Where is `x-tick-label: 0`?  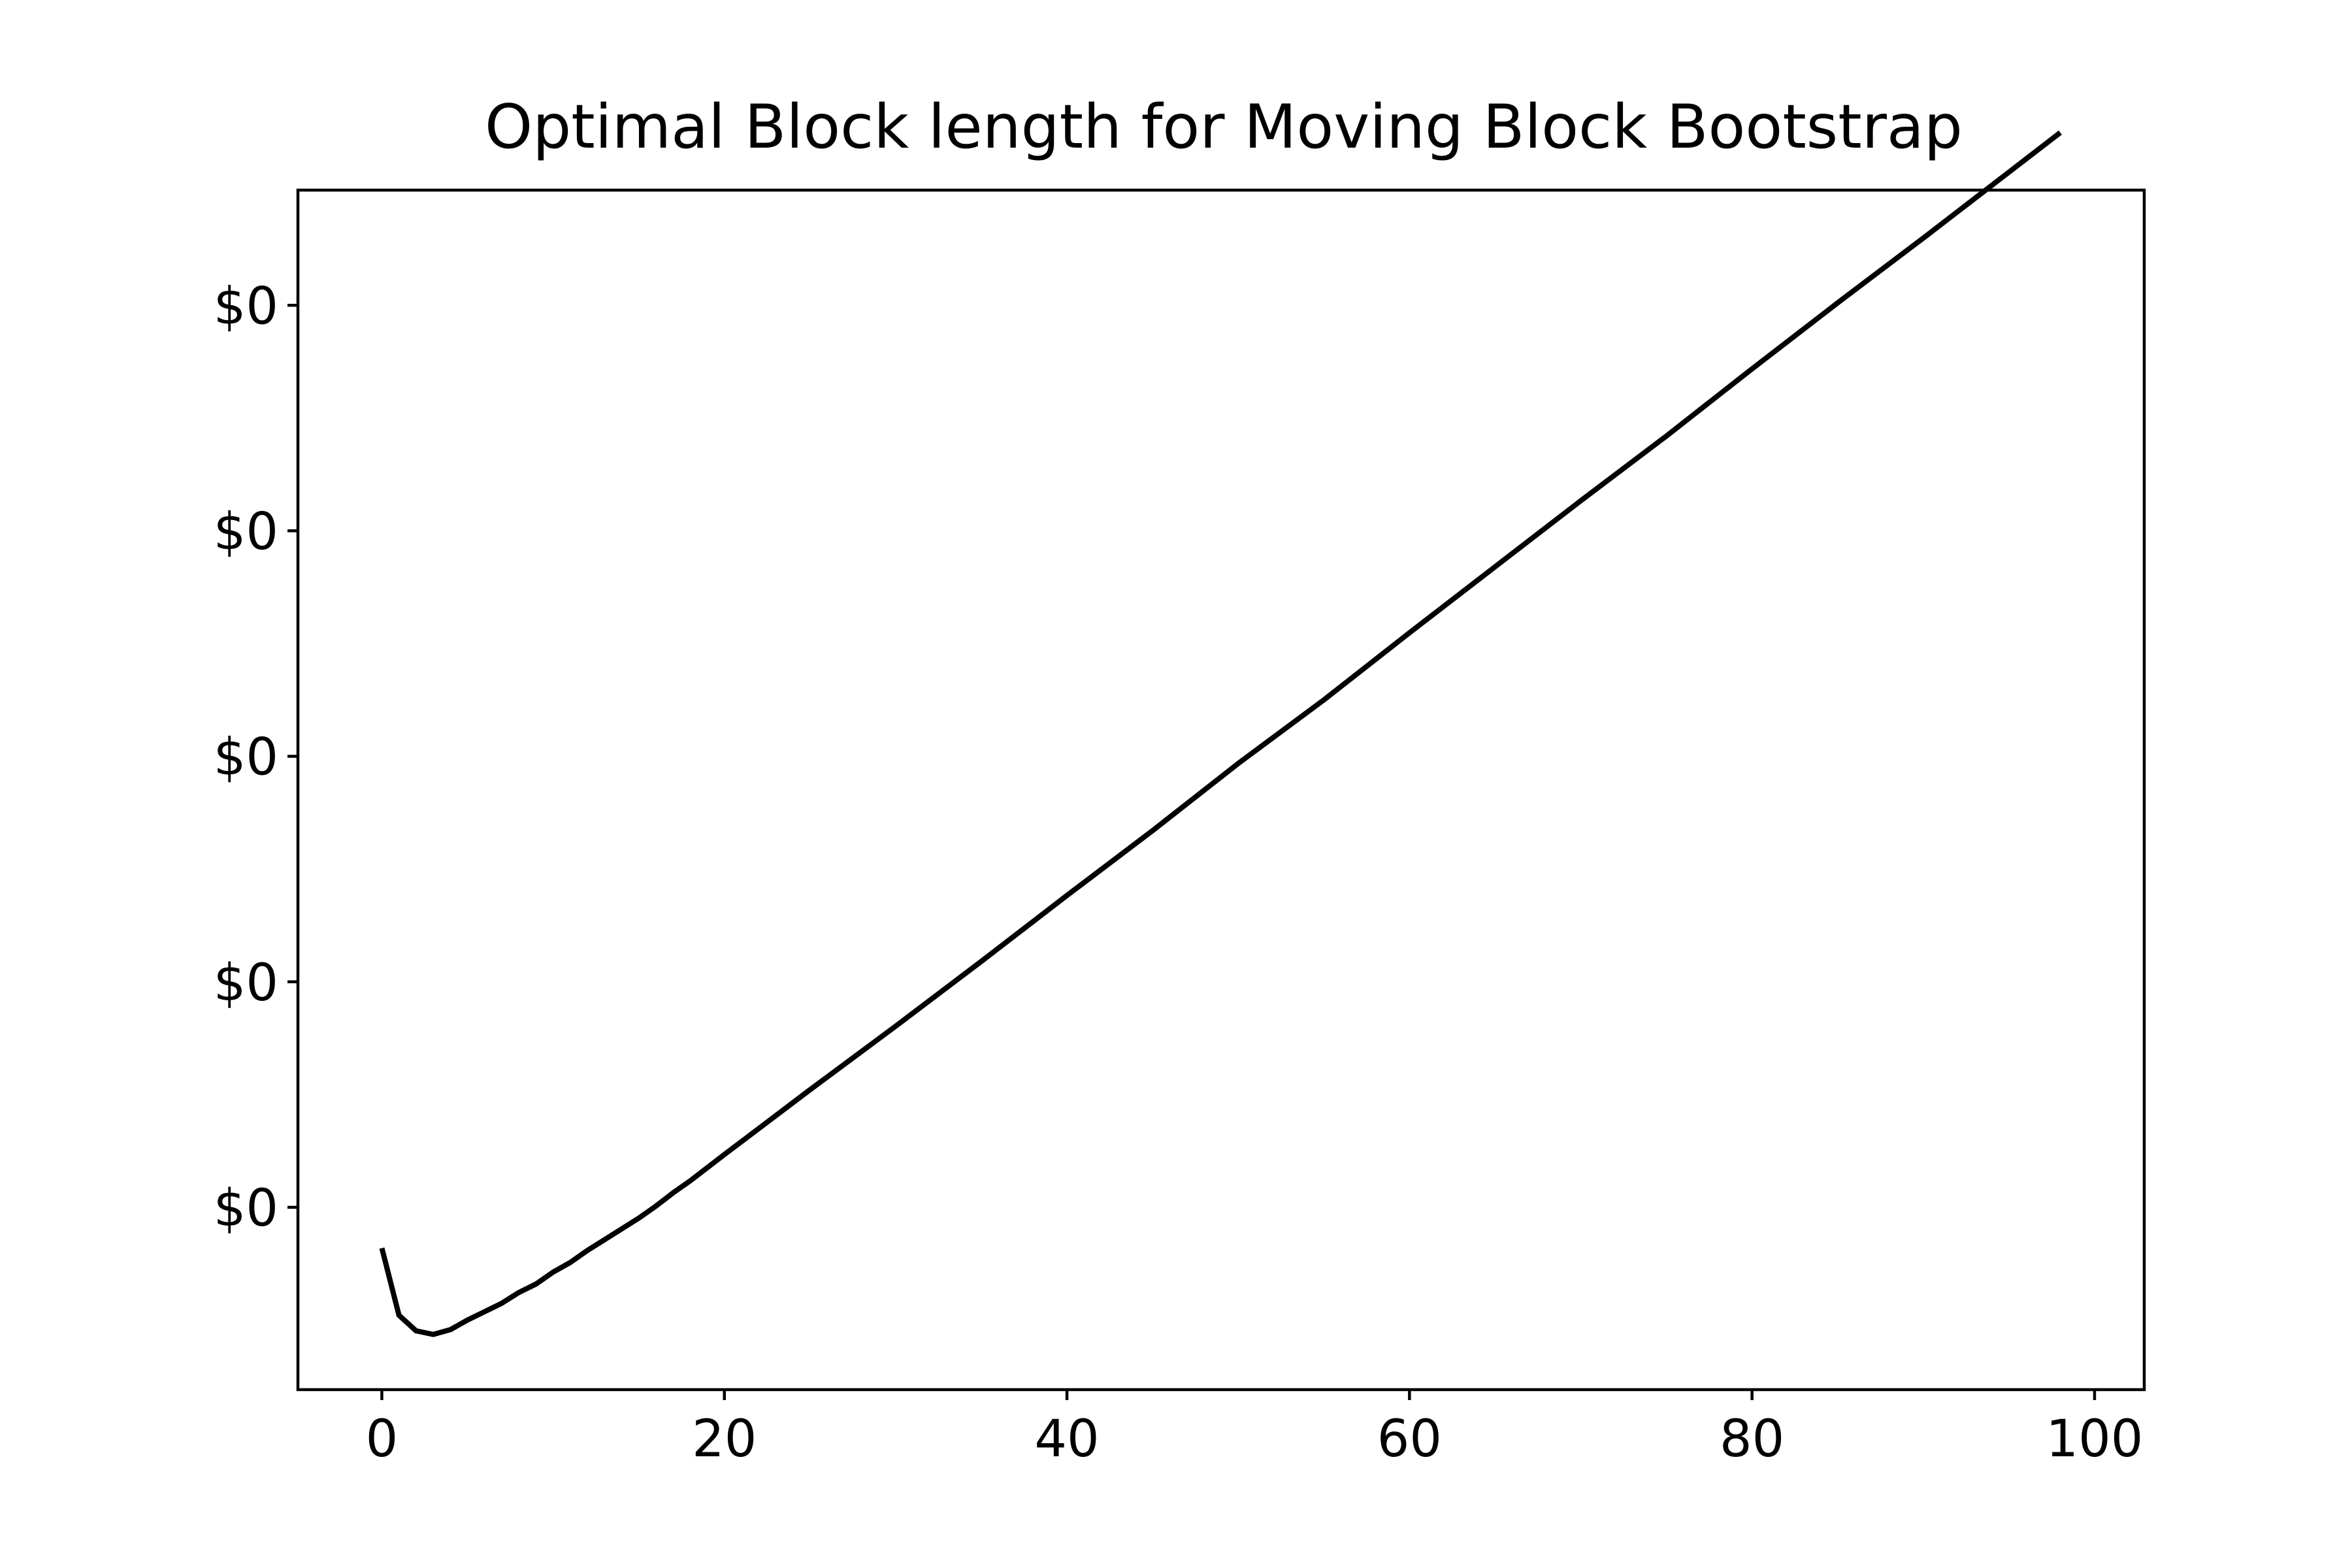
x-tick-label: 0 is located at coordinates (382, 1439).